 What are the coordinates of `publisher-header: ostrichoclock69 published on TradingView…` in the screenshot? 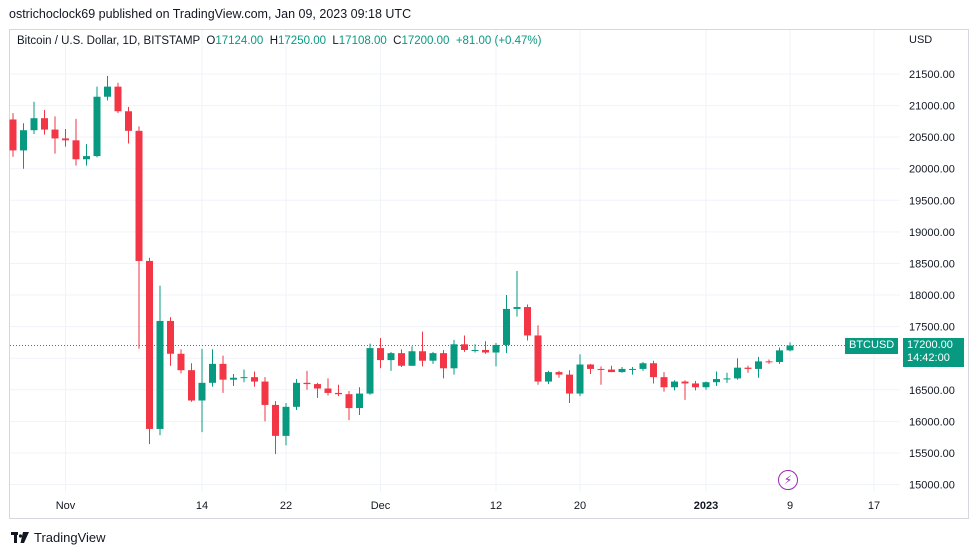 It's located at (210, 14).